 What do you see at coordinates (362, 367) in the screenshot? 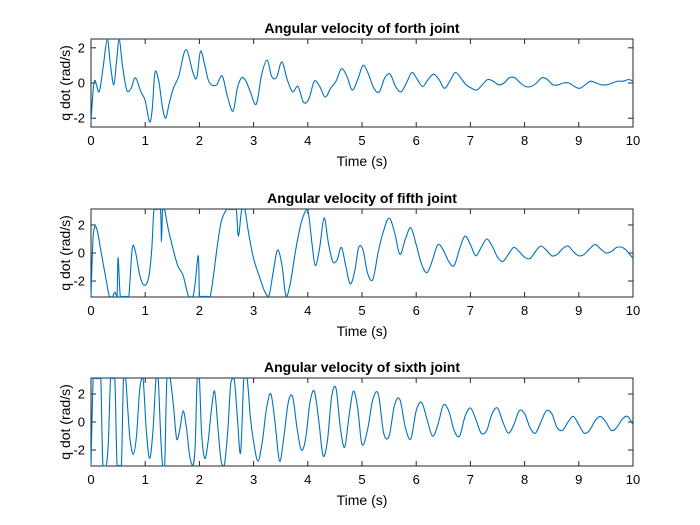
I see `plot-title: Angular velocity of sixth joint` at bounding box center [362, 367].